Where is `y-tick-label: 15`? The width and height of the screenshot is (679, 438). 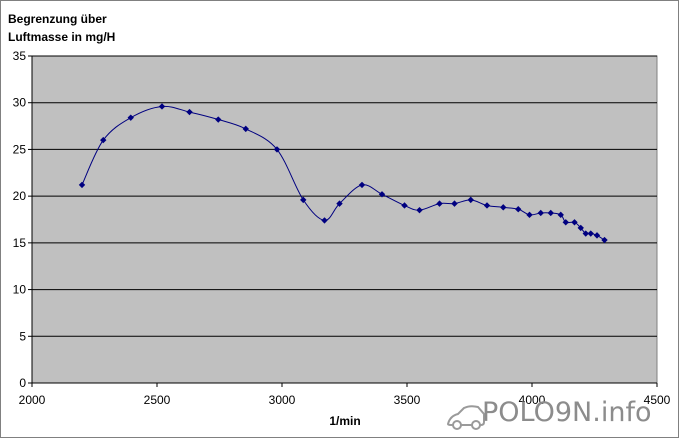 y-tick-label: 15 is located at coordinates (20, 243).